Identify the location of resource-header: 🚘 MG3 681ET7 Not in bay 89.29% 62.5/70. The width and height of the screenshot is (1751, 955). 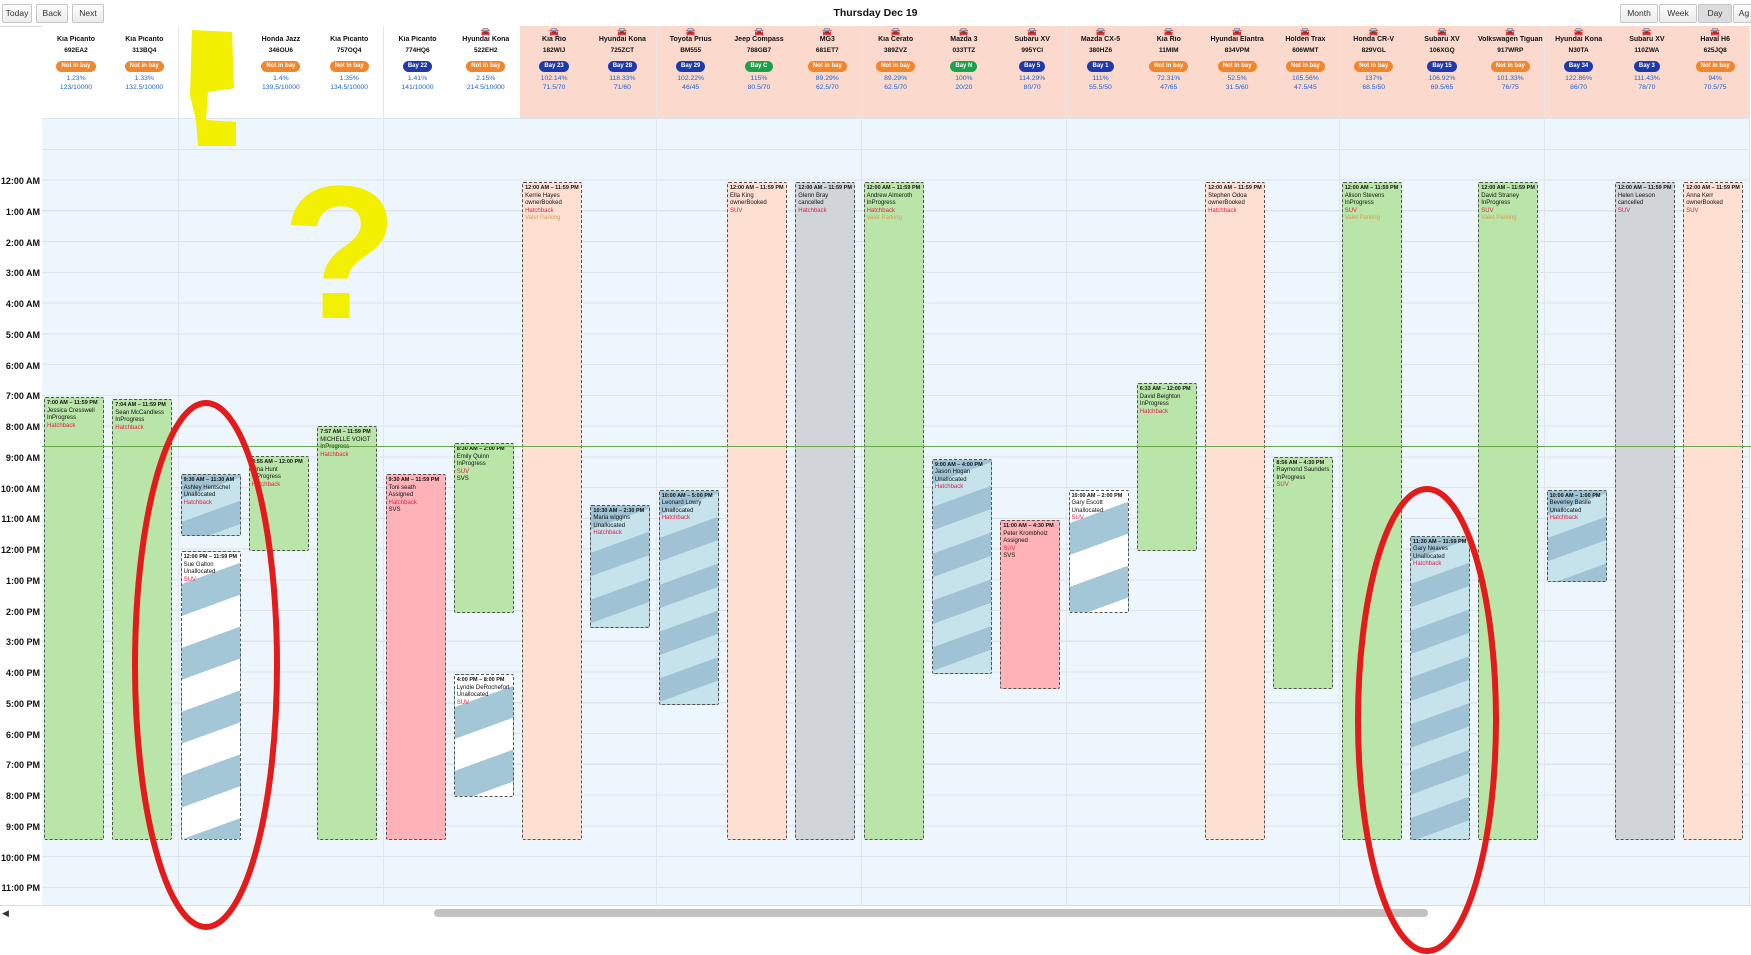
(828, 72).